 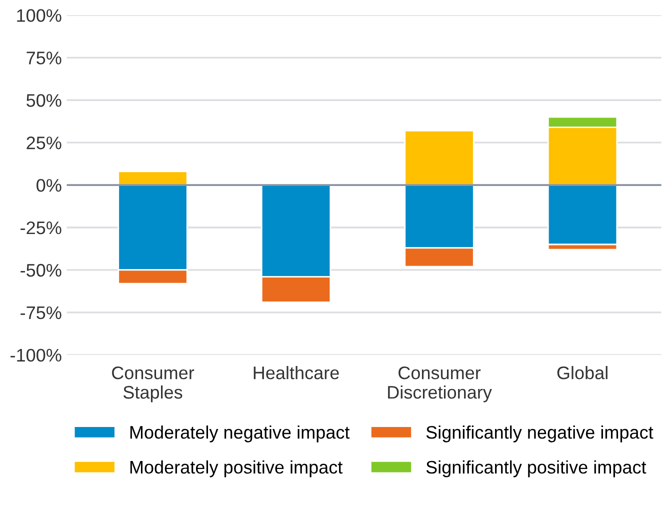 What do you see at coordinates (296, 373) in the screenshot?
I see `x-tick-label: Healthcare` at bounding box center [296, 373].